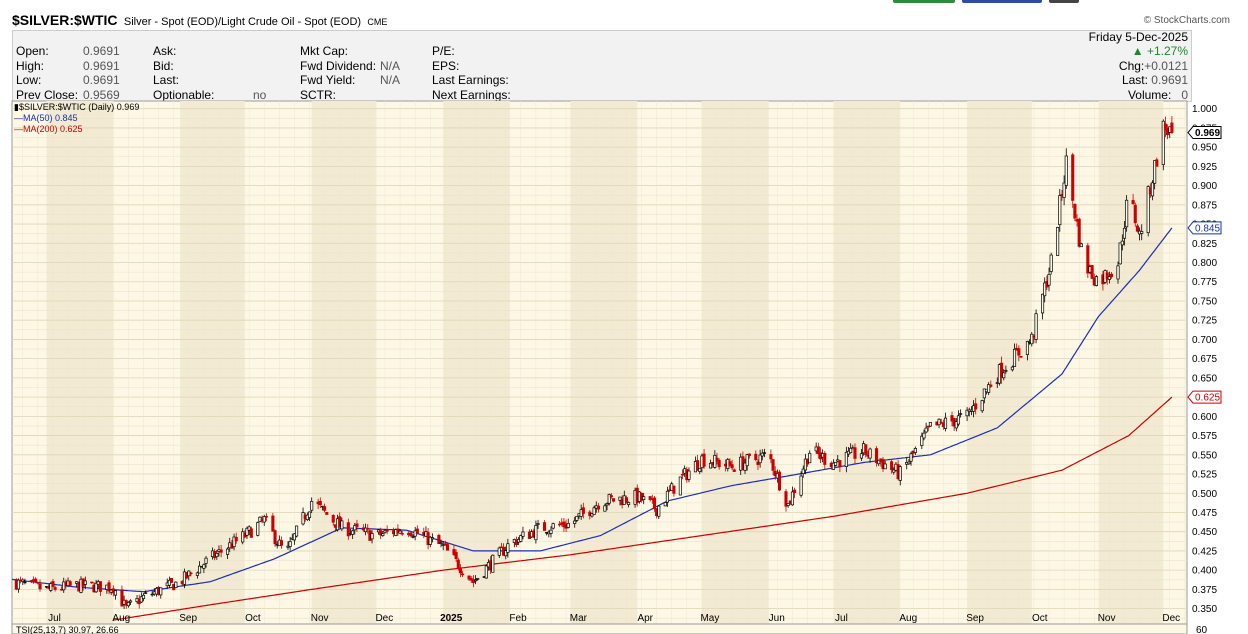 The height and width of the screenshot is (634, 1248). I want to click on ma50-tag-text: 0.845, so click(1207, 228).